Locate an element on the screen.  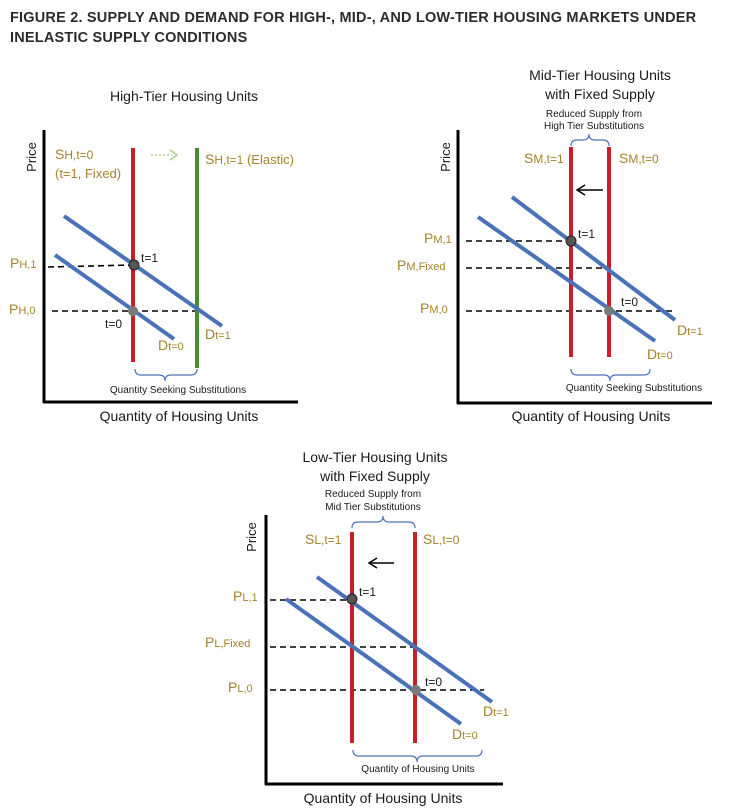
high-demand-t0-label: Dt=0 is located at coordinates (171, 345).